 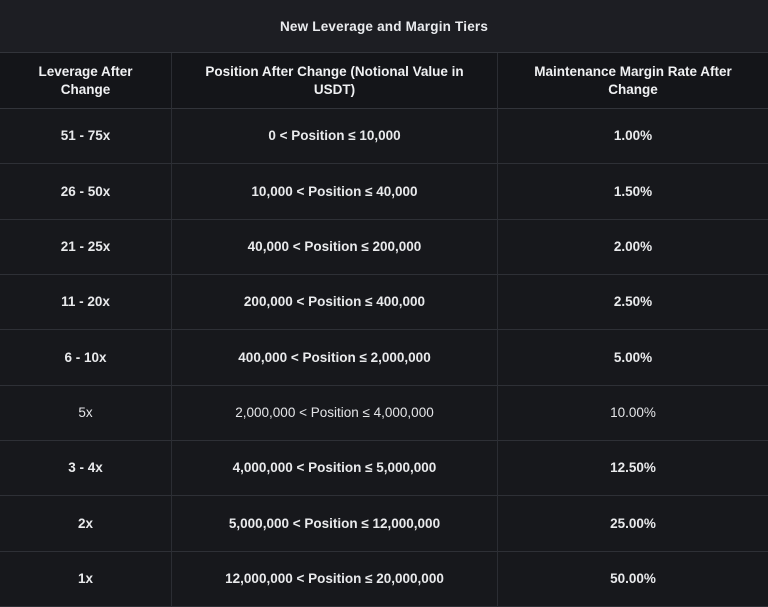 What do you see at coordinates (633, 358) in the screenshot?
I see `cell-margin-rate: 5.00%` at bounding box center [633, 358].